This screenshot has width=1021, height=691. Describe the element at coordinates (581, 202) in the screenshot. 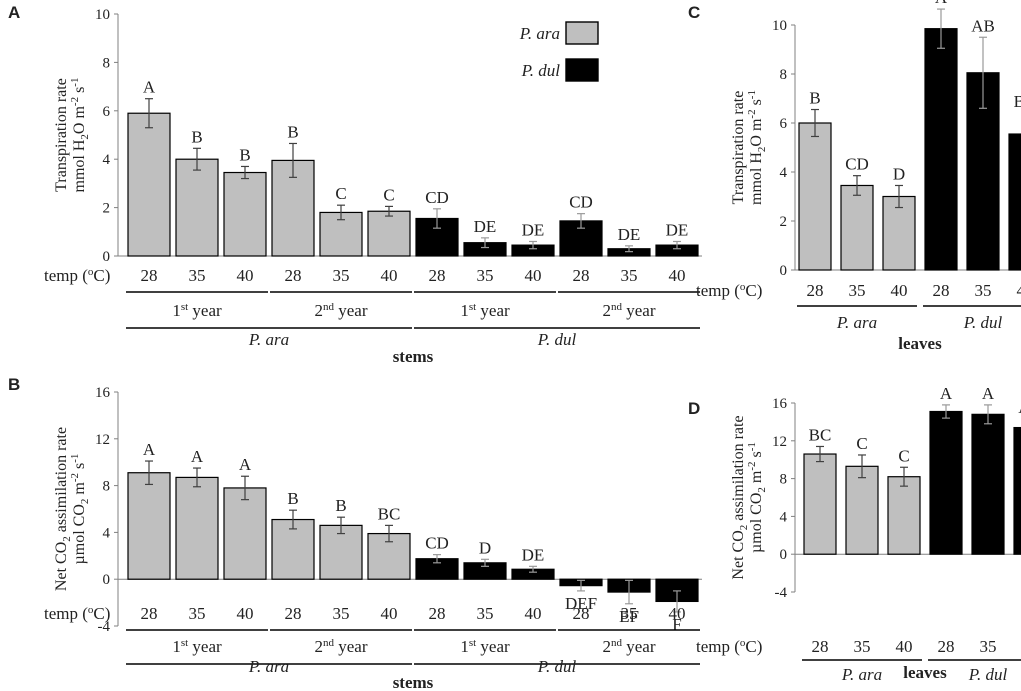

I see `significance-letter: CD` at that location.